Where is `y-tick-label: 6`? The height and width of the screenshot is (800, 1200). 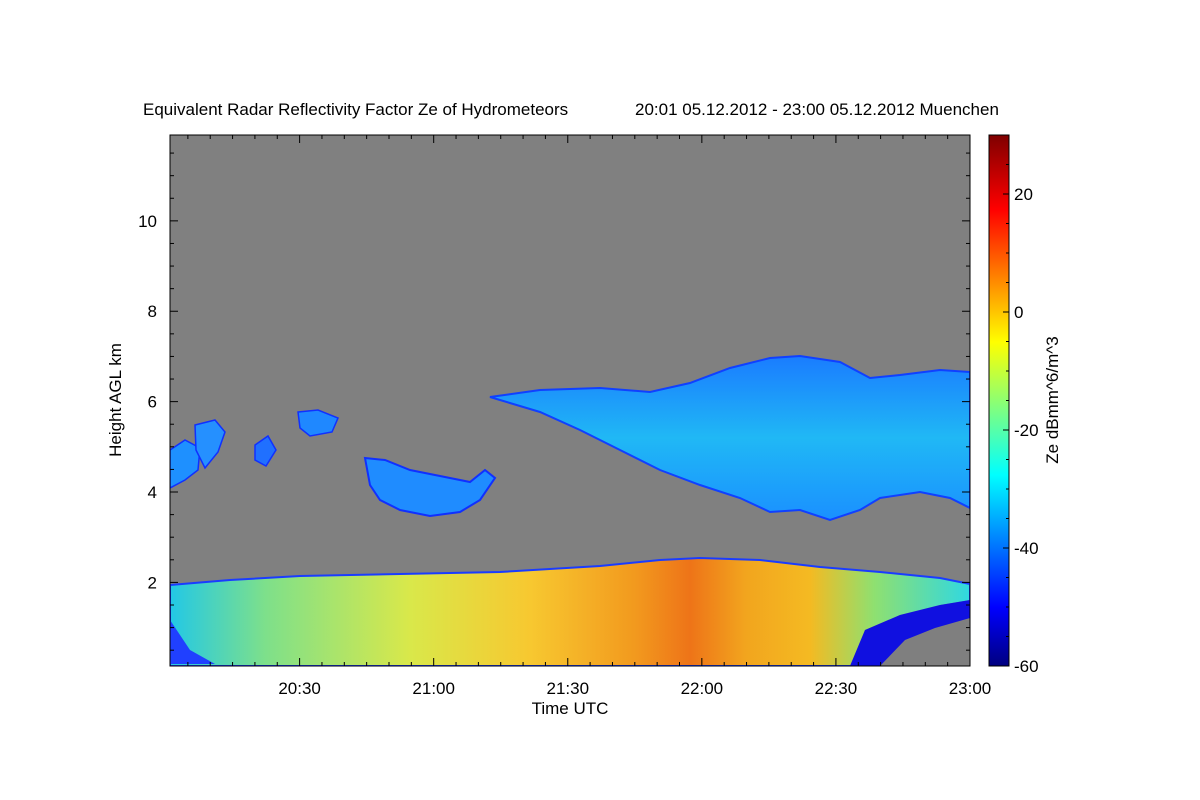
y-tick-label: 6 is located at coordinates (152, 402).